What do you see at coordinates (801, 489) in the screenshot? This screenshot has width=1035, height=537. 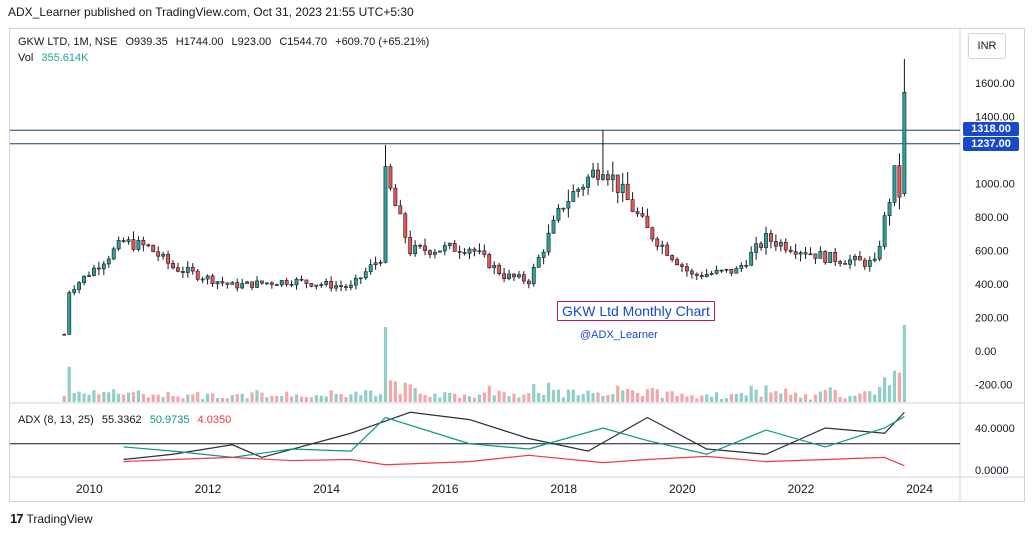 I see `time-tick-label: 2022` at bounding box center [801, 489].